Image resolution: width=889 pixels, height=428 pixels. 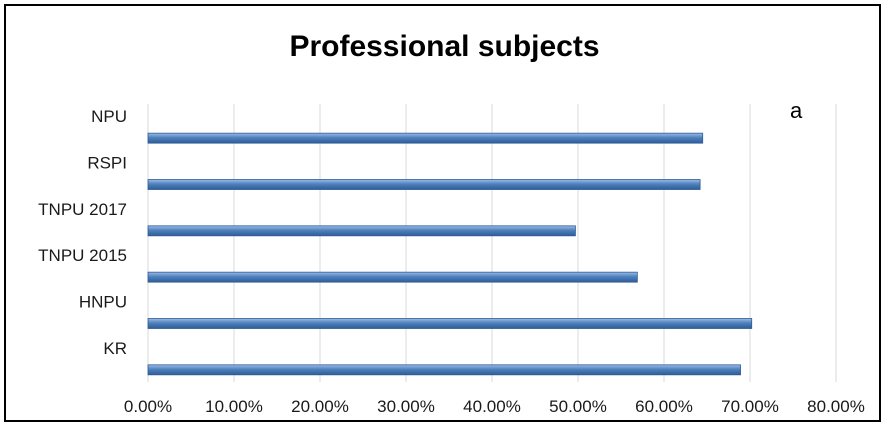 I want to click on category-label: RSPI, so click(x=107, y=163).